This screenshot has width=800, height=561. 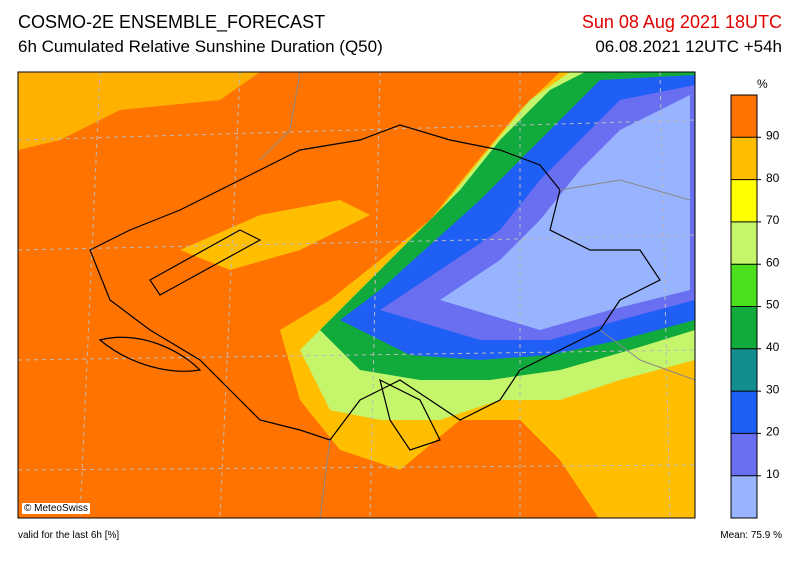 What do you see at coordinates (773, 432) in the screenshot?
I see `colorbar-tick-label: 20` at bounding box center [773, 432].